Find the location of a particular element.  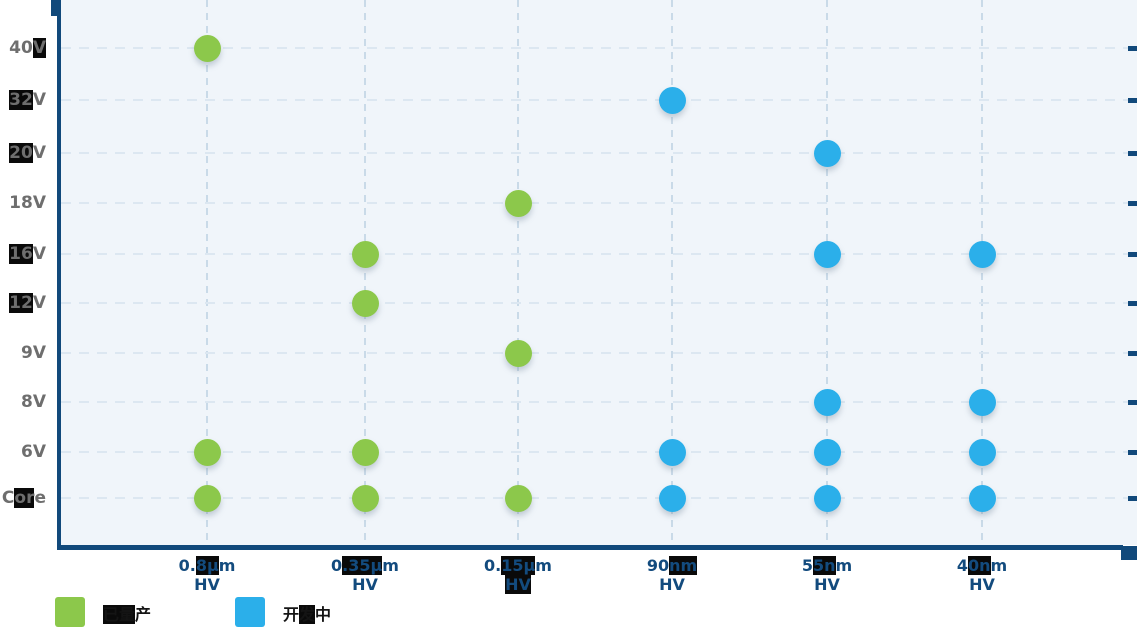

y-axis-label: Core is located at coordinates (23, 498).